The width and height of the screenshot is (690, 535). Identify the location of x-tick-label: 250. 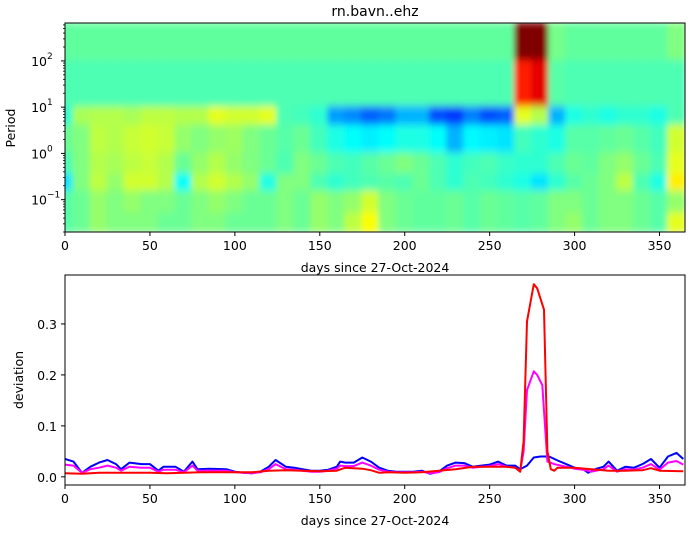
(490, 245).